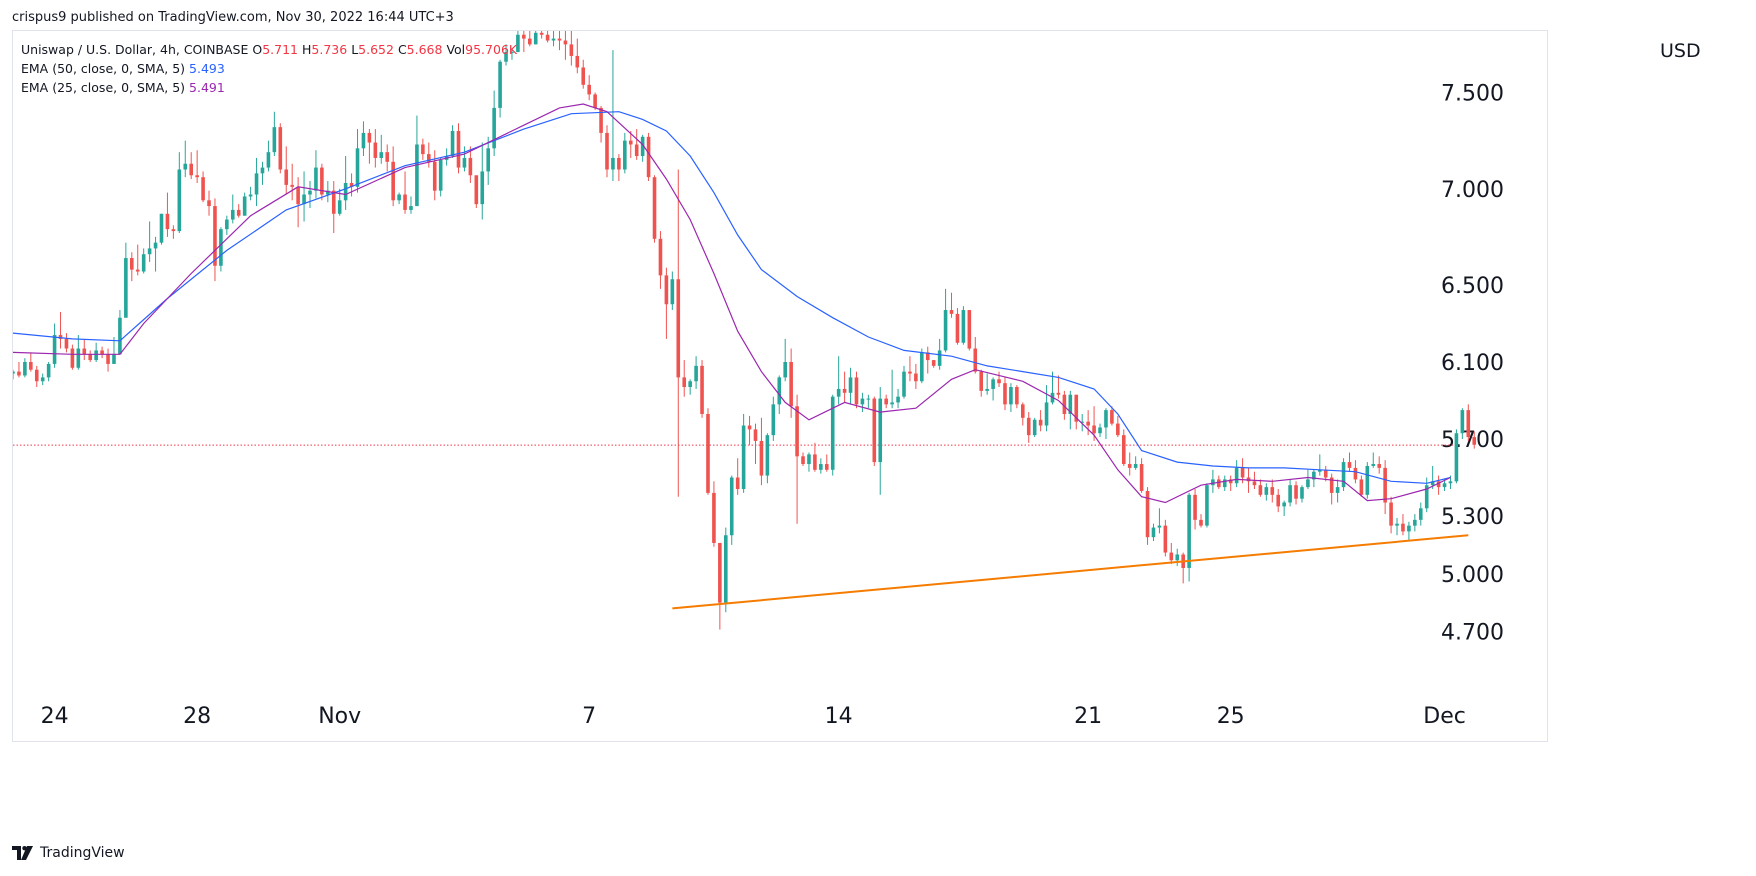 The height and width of the screenshot is (876, 1756). Describe the element at coordinates (307, 49) in the screenshot. I see `high-label: H` at that location.